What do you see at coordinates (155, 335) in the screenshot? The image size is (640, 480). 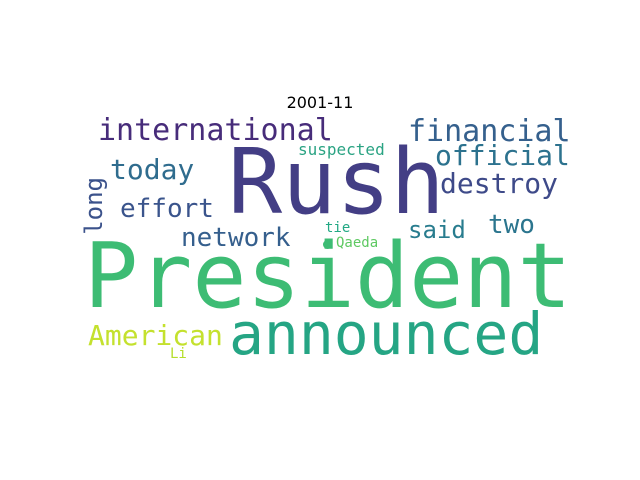 I see `word-american: American` at bounding box center [155, 335].